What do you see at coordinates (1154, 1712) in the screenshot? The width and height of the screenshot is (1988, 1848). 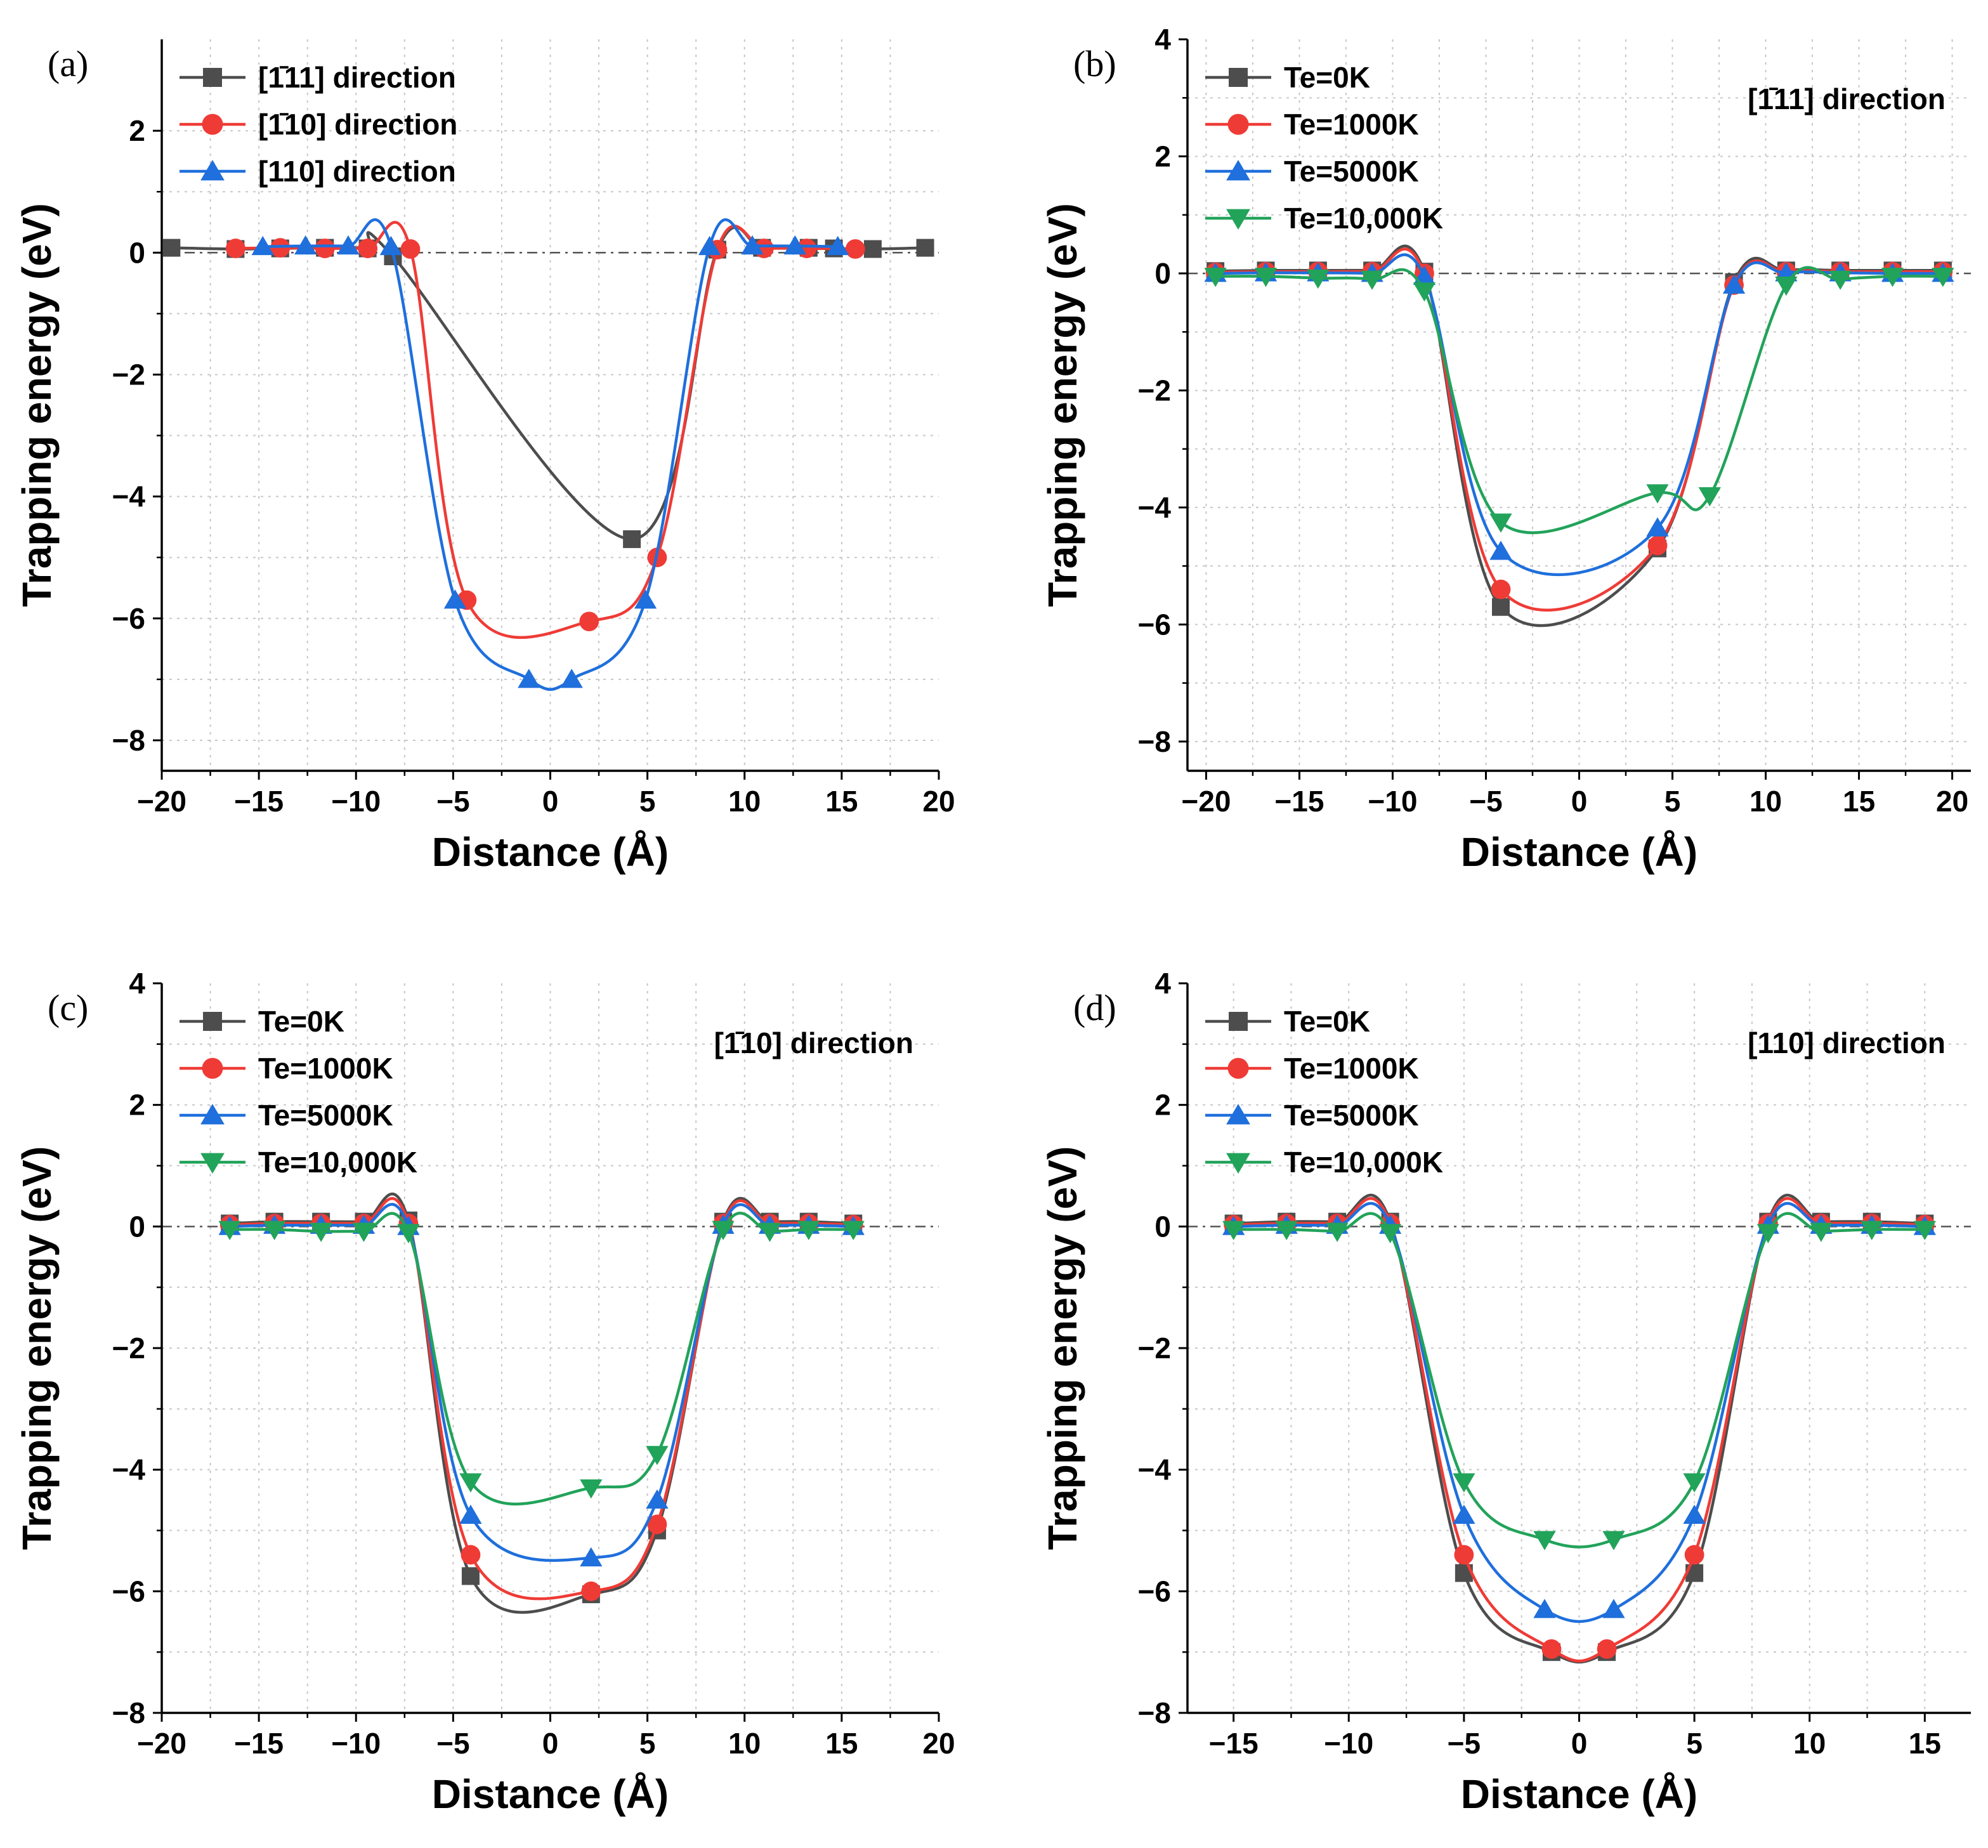 I see `y-tick-label: −8` at bounding box center [1154, 1712].